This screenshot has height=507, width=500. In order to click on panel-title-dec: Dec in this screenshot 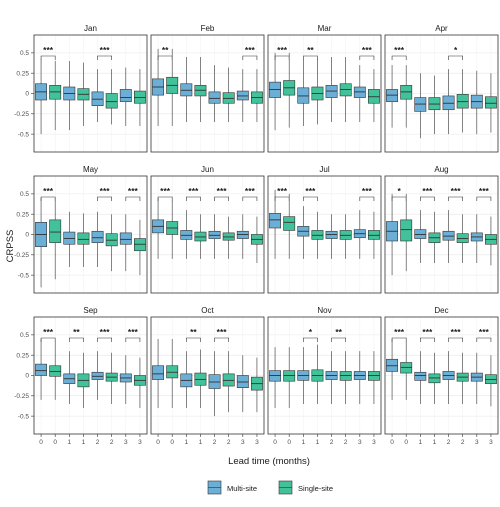, I will do `click(441, 310)`.